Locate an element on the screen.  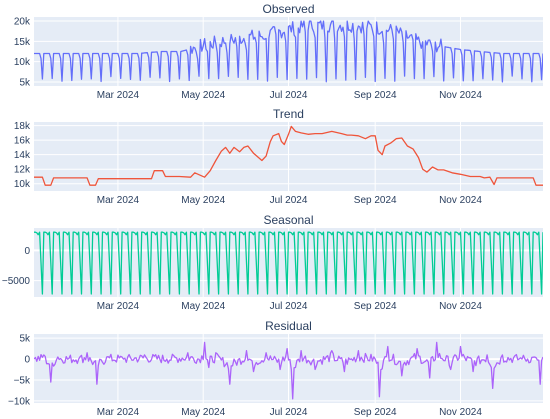
series-line-residual is located at coordinates (288, 370).